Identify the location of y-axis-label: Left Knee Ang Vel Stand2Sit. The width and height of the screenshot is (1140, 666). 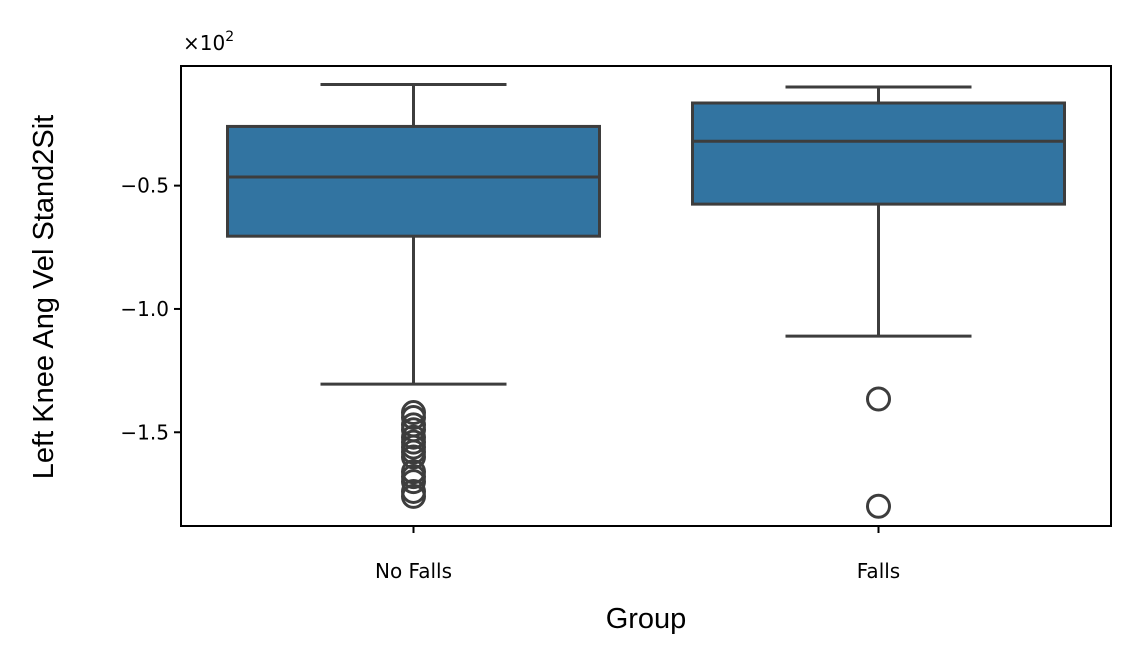
(44, 297).